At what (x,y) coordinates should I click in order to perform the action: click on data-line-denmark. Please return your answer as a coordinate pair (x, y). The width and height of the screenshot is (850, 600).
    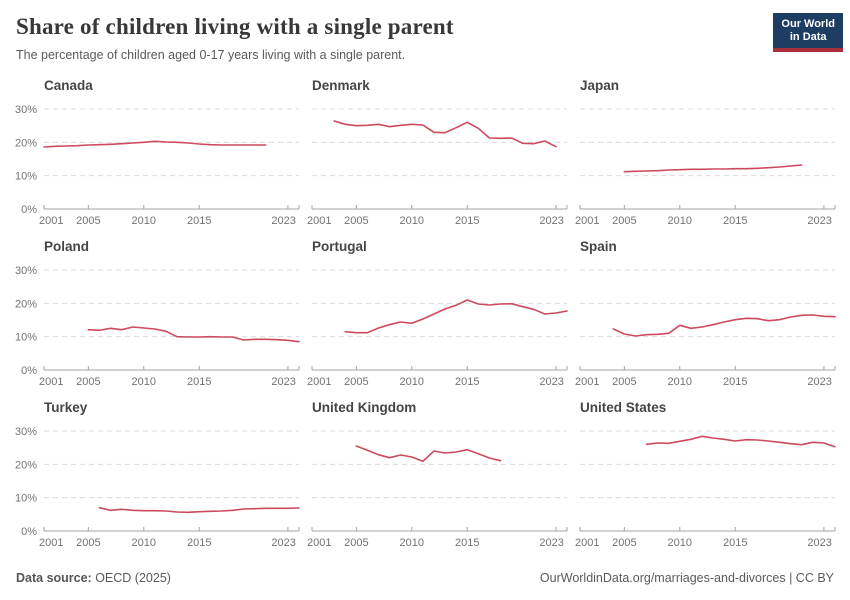
    Looking at the image, I should click on (445, 134).